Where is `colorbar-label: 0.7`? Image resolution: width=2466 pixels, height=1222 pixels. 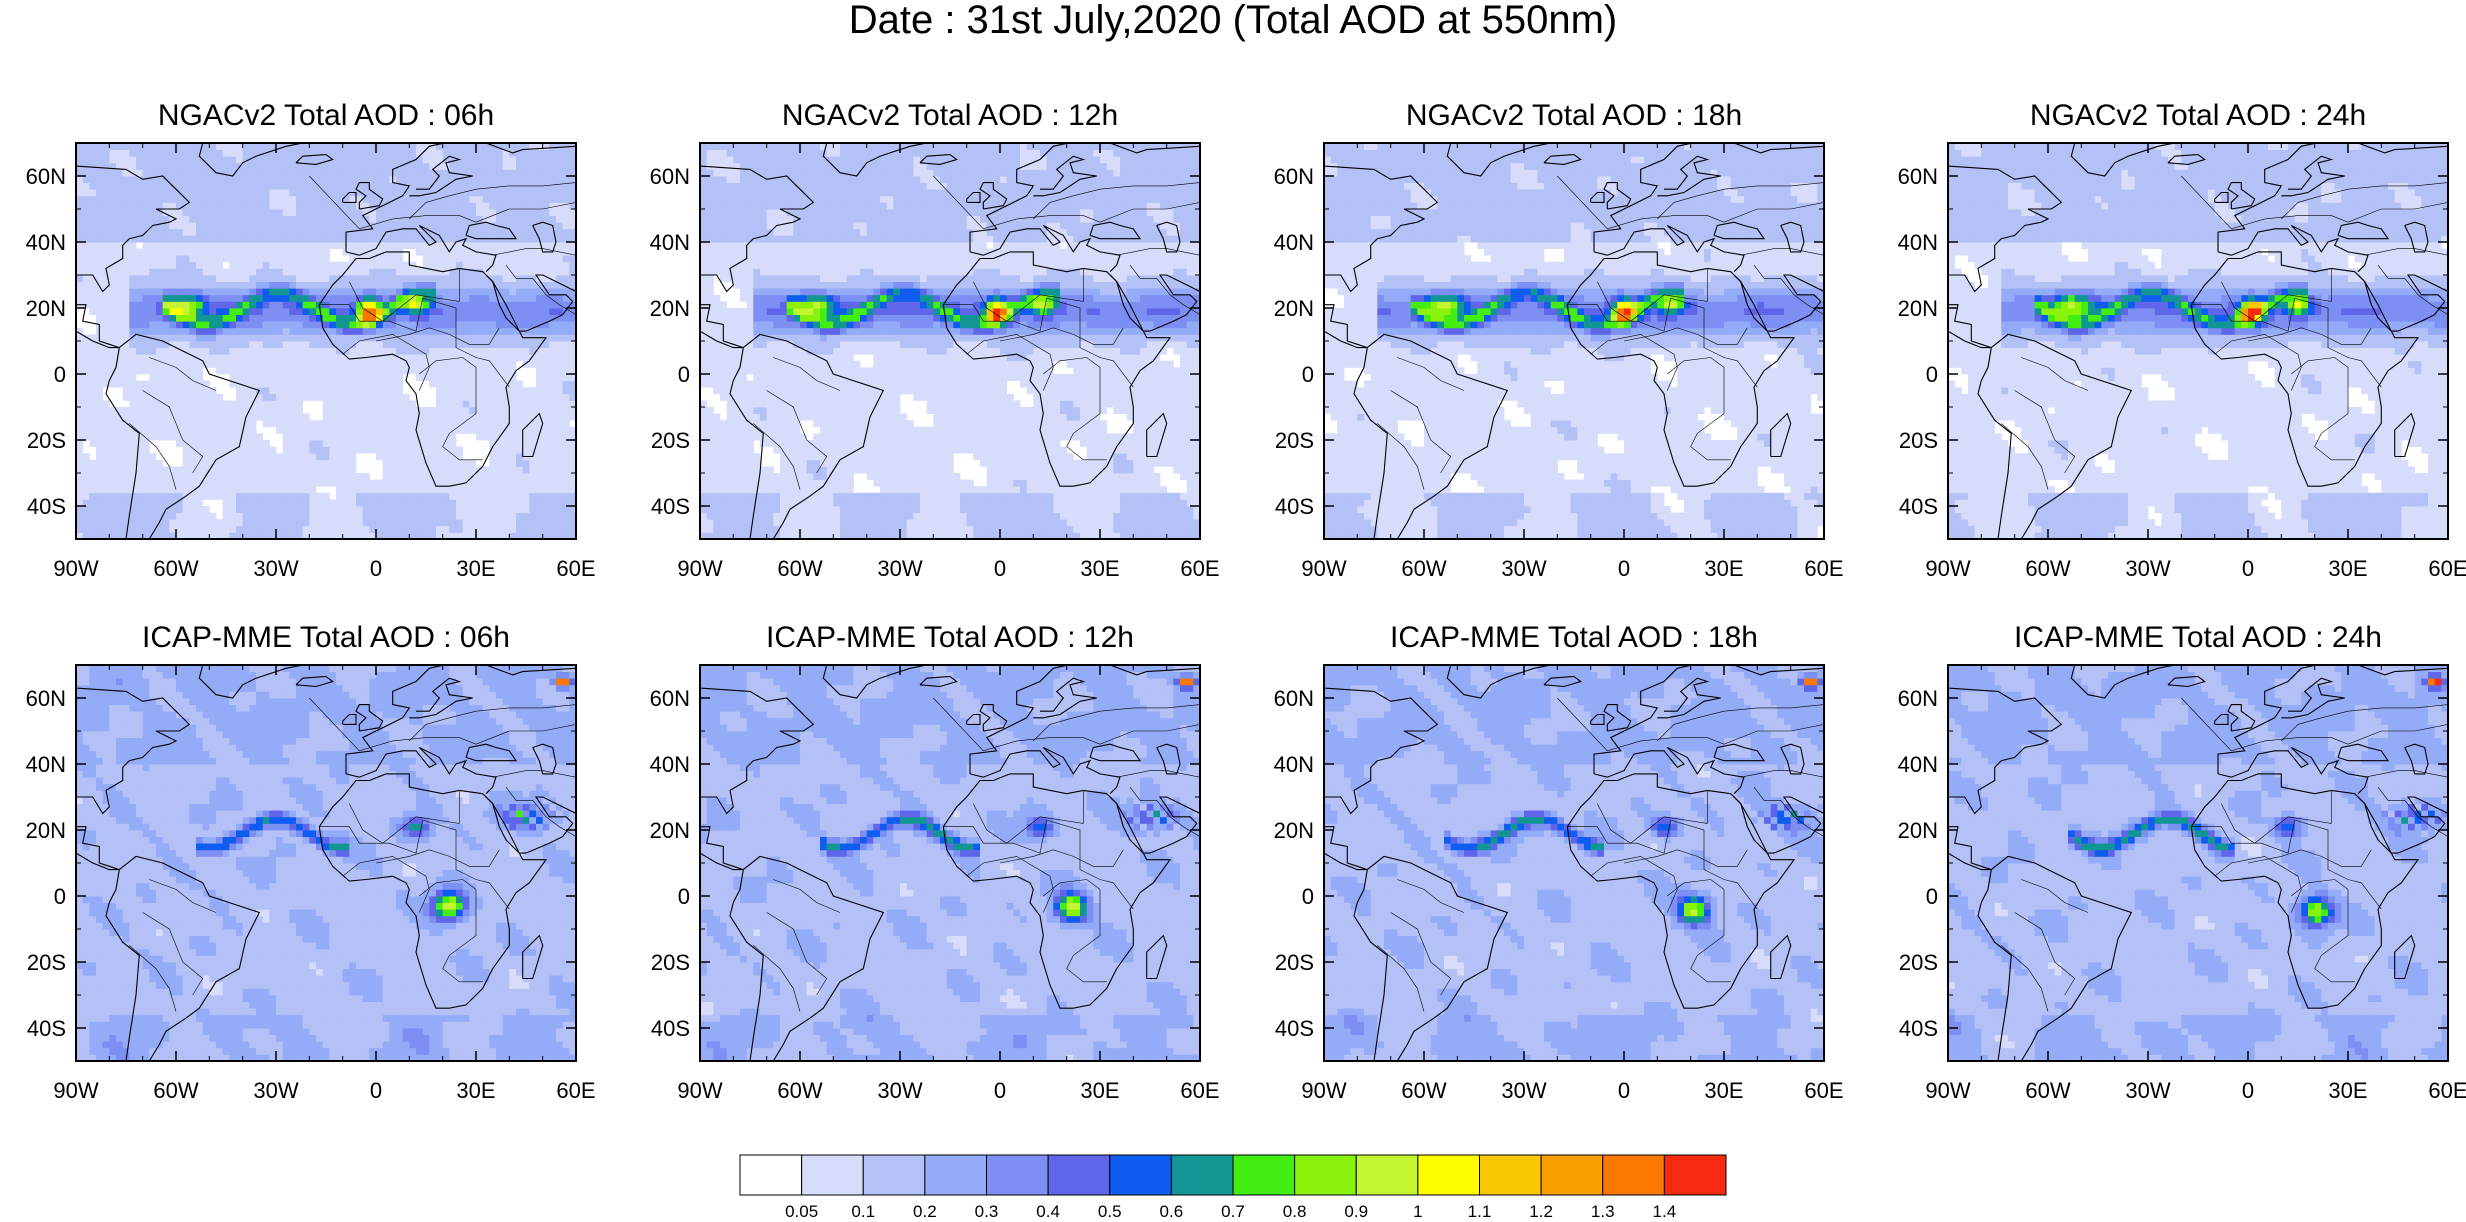
colorbar-label: 0.7 is located at coordinates (1233, 1211).